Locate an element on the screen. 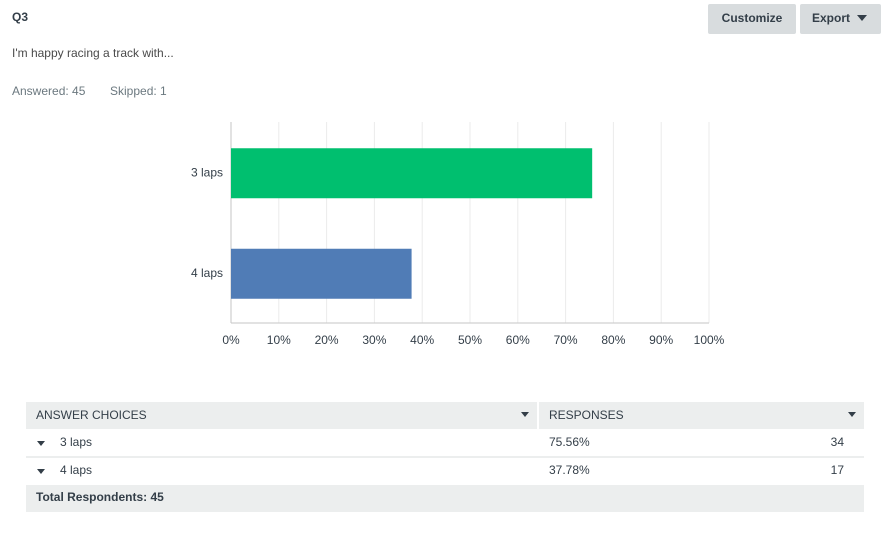  column-header: RESPONSES is located at coordinates (586, 415).